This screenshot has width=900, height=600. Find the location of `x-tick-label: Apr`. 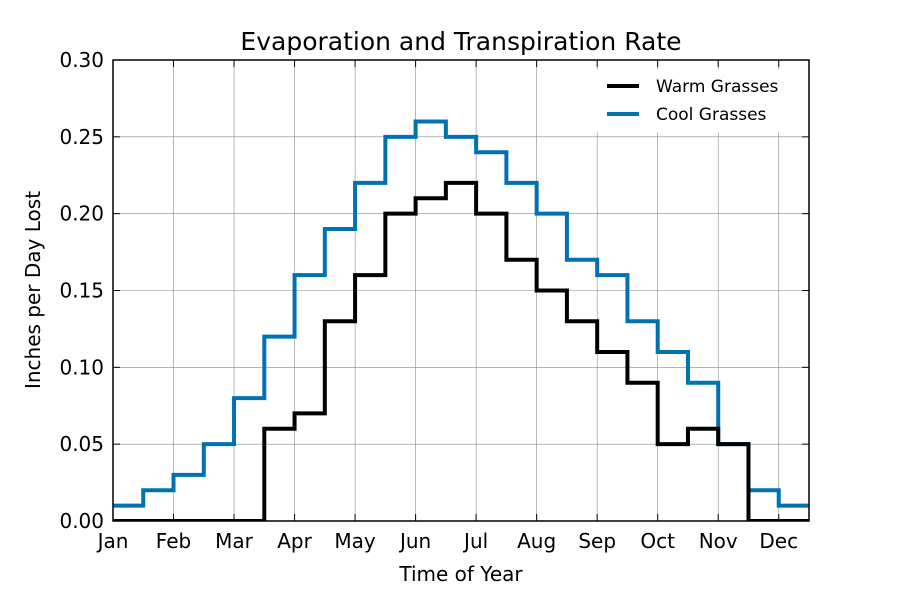

x-tick-label: Apr is located at coordinates (294, 541).